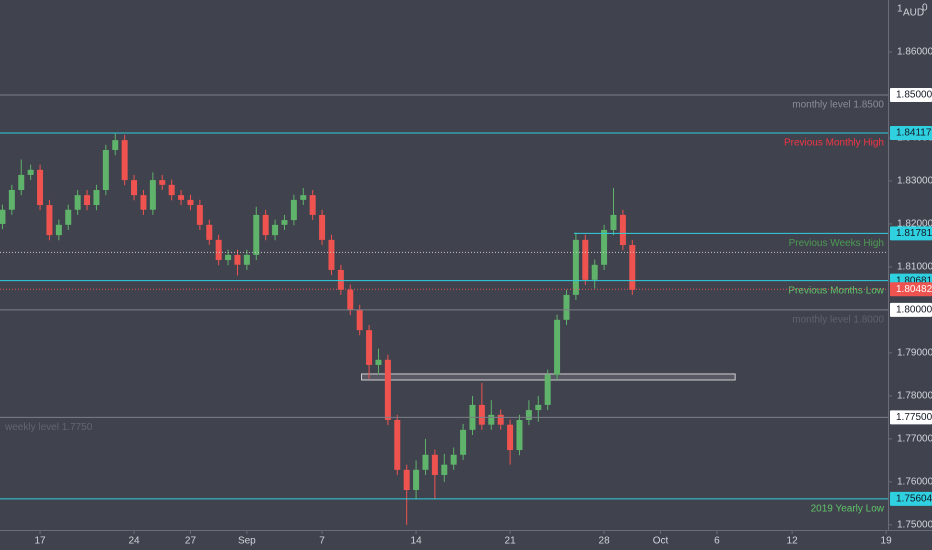 Image resolution: width=932 pixels, height=550 pixels. I want to click on price-tag-label: 1.75604, so click(914, 499).